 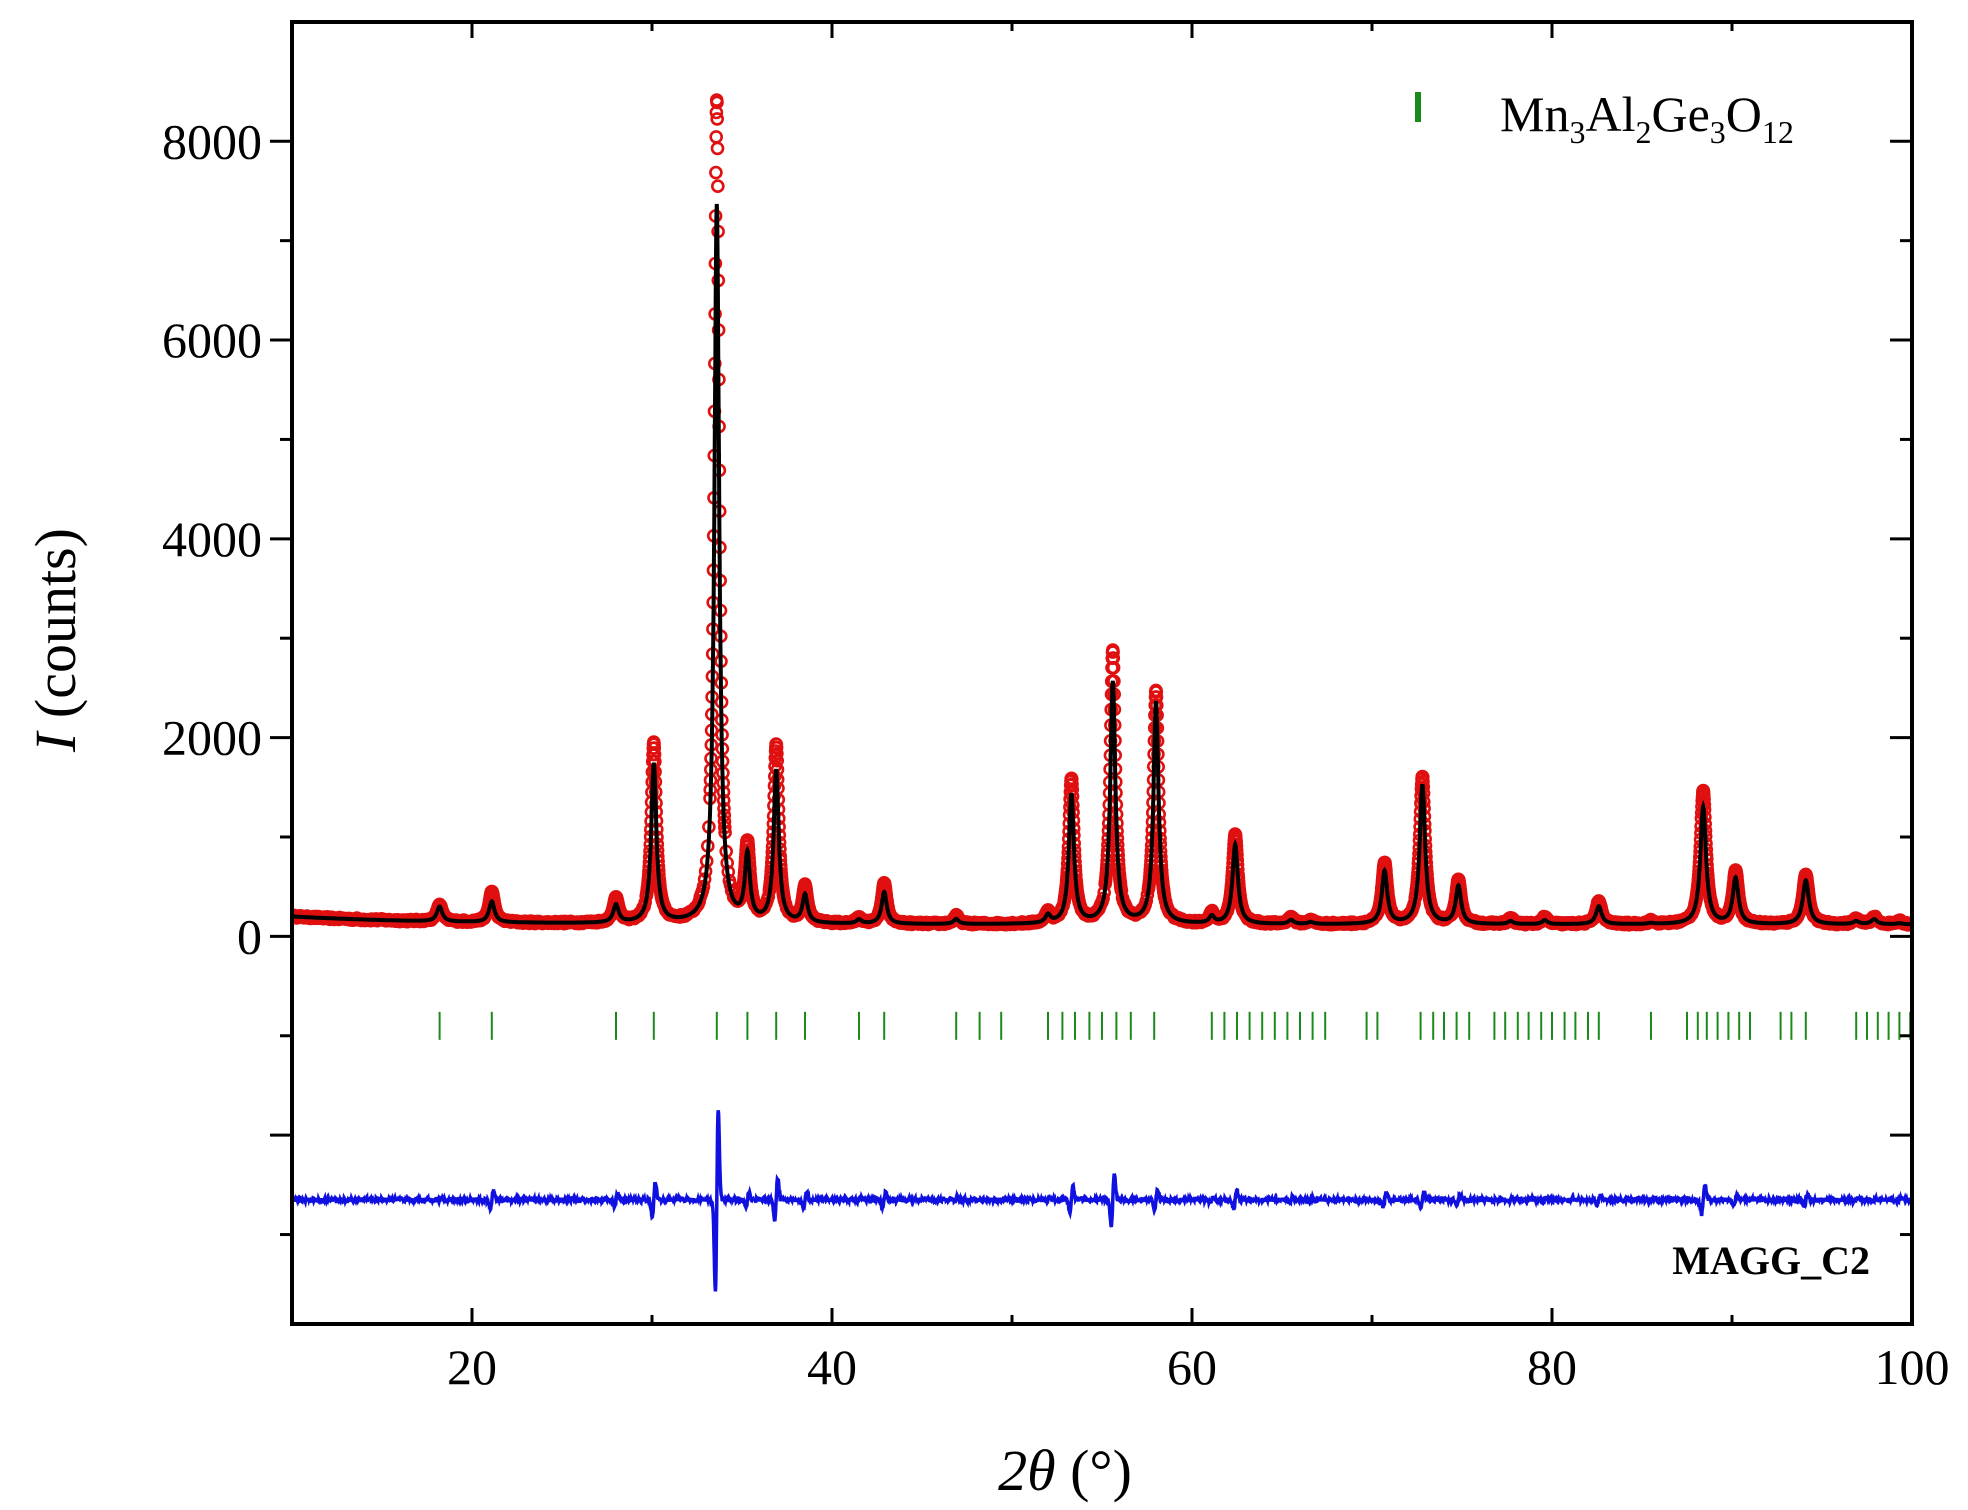 What do you see at coordinates (249, 936) in the screenshot?
I see `y-tick-label: 0` at bounding box center [249, 936].